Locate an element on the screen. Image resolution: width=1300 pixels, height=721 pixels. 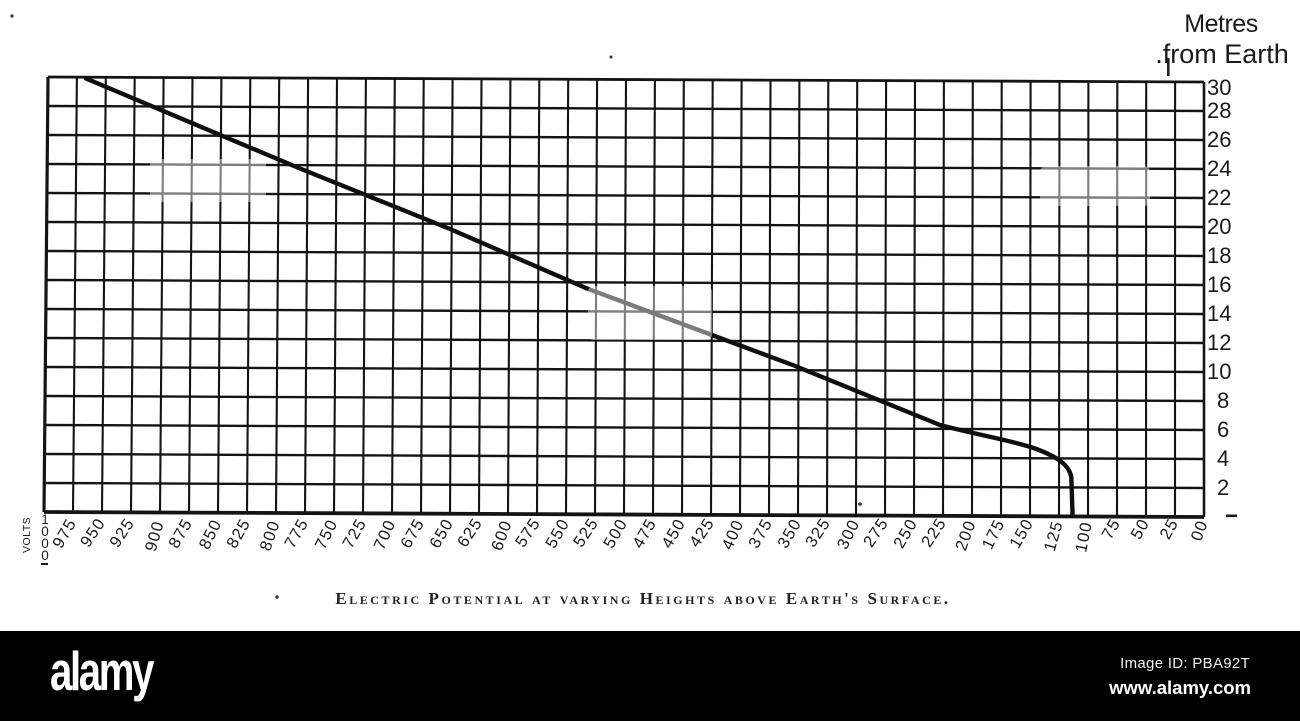
svg-text: 200 is located at coordinates (966, 535).